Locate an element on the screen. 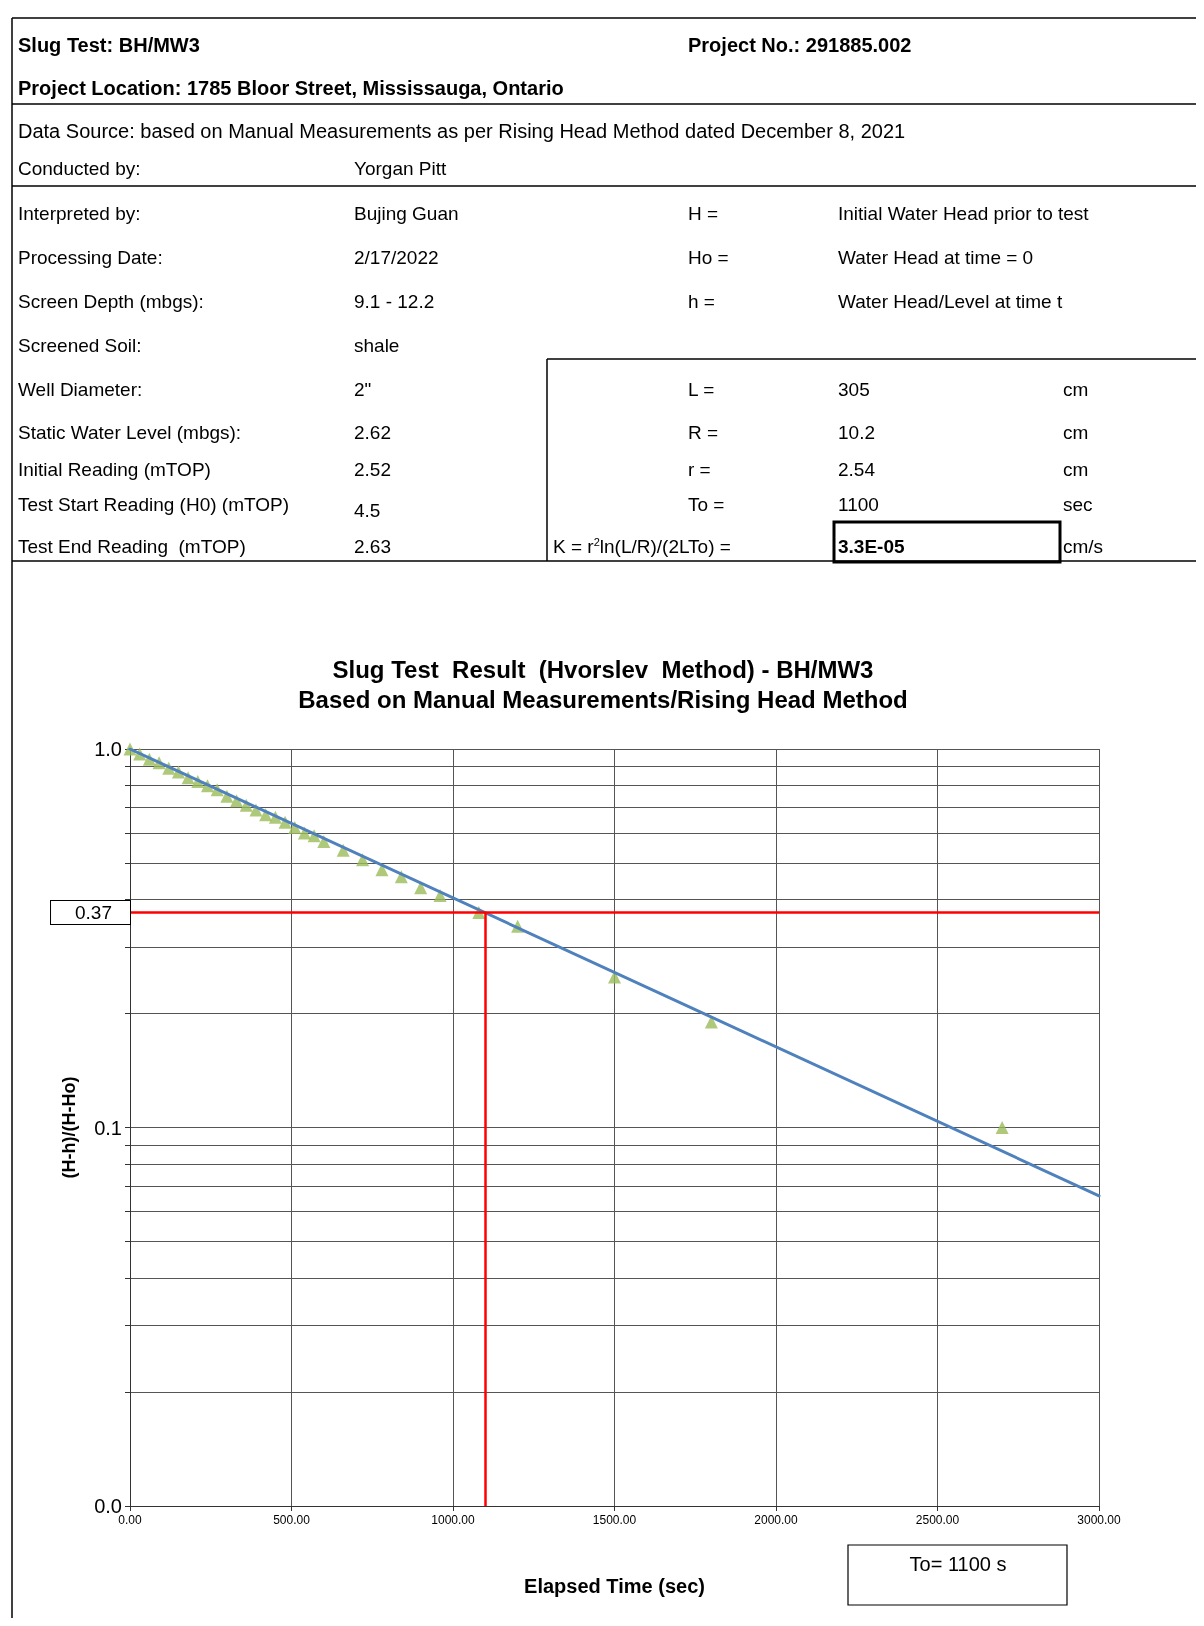  text: Project No.: 291885.002 is located at coordinates (800, 45).